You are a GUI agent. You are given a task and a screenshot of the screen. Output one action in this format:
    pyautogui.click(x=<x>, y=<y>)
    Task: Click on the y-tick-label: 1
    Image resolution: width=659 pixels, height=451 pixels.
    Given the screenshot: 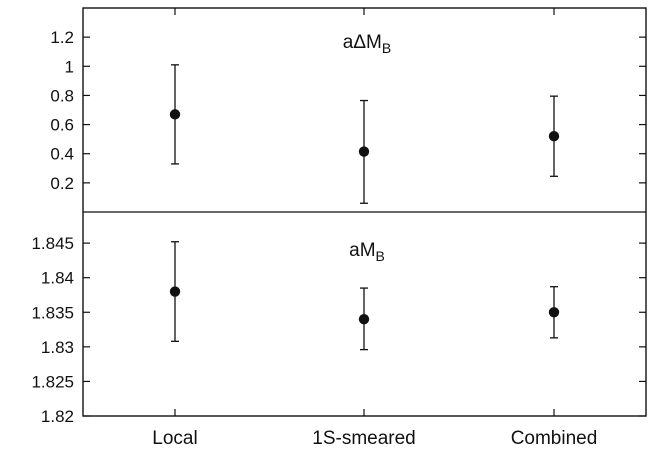 What is the action you would take?
    pyautogui.click(x=69, y=66)
    